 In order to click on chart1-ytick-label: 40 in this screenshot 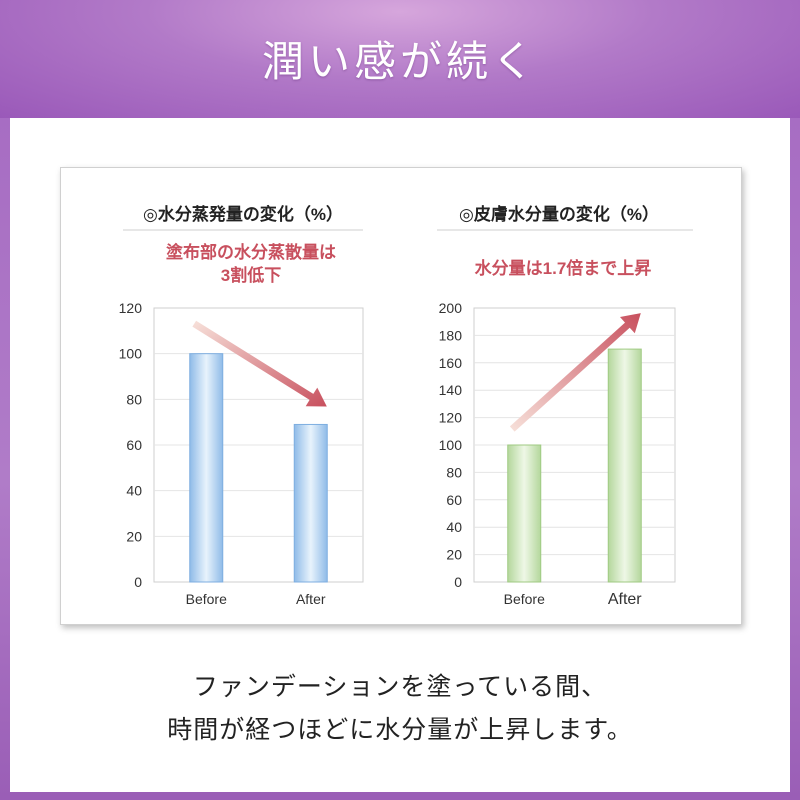, I will do `click(134, 491)`.